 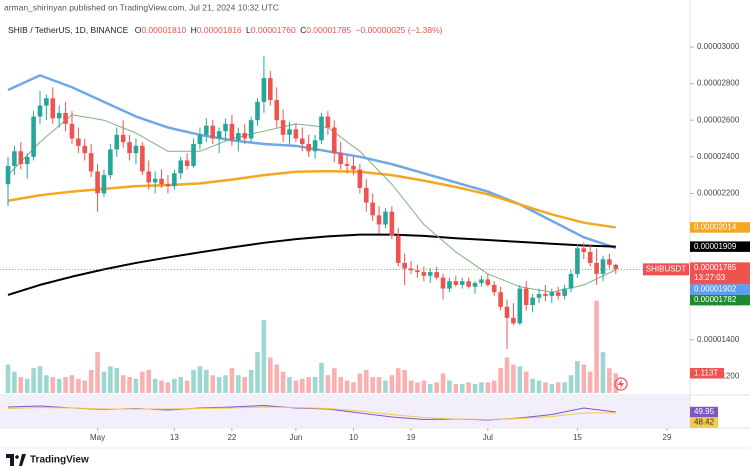 What do you see at coordinates (59, 460) in the screenshot?
I see `brand: TradingView` at bounding box center [59, 460].